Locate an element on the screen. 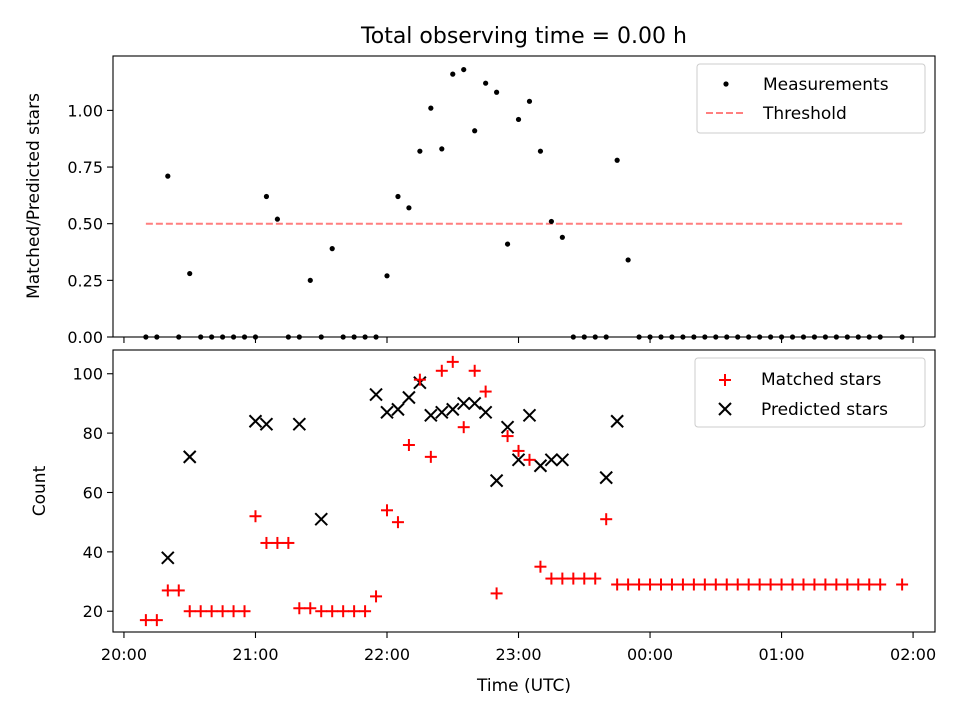 The width and height of the screenshot is (960, 720). x-tick-label: 23:00 is located at coordinates (518, 654).